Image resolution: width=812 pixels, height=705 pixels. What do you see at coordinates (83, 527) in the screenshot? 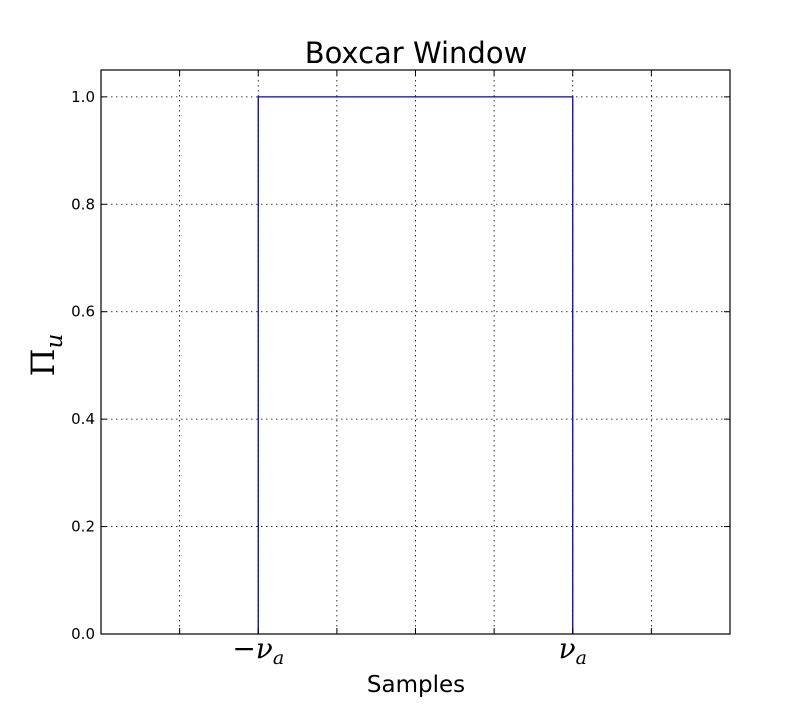
I see `y-tick-label: 0.2` at bounding box center [83, 527].